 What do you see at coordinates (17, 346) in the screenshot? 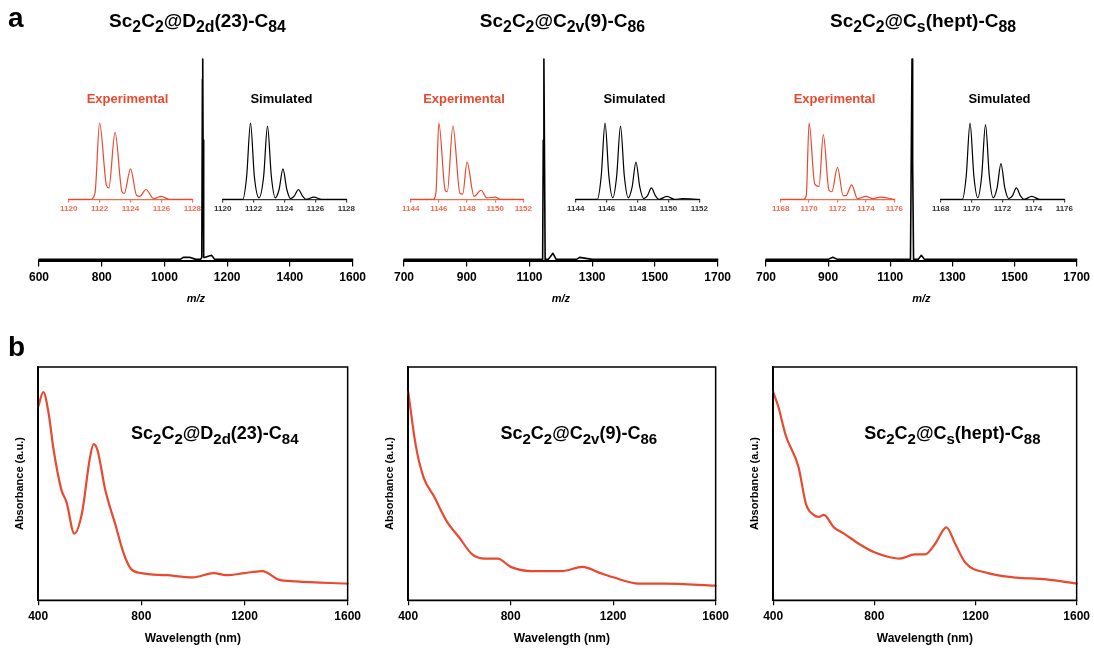
I see `text: b` at bounding box center [17, 346].